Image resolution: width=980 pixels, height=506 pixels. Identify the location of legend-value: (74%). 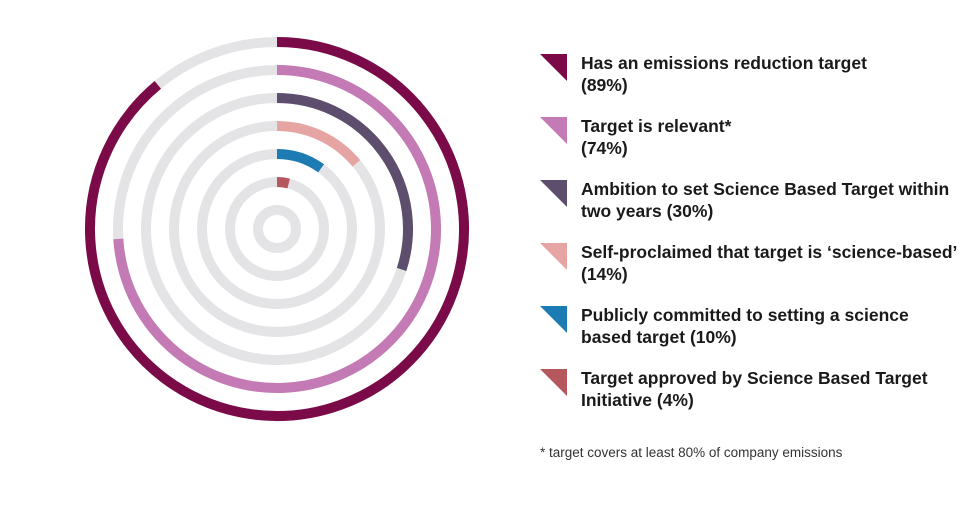
(604, 148).